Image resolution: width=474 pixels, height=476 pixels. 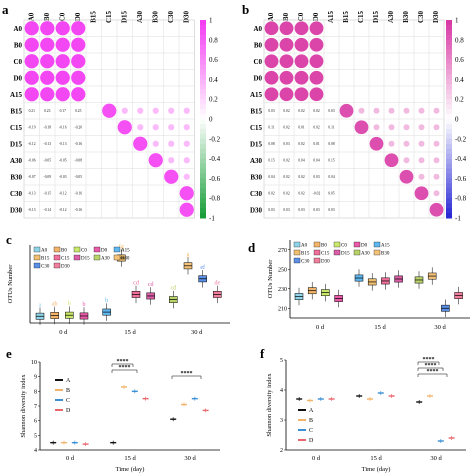 What do you see at coordinates (317, 194) in the screenshot?
I see `corr-value: -0.02` at bounding box center [317, 194].